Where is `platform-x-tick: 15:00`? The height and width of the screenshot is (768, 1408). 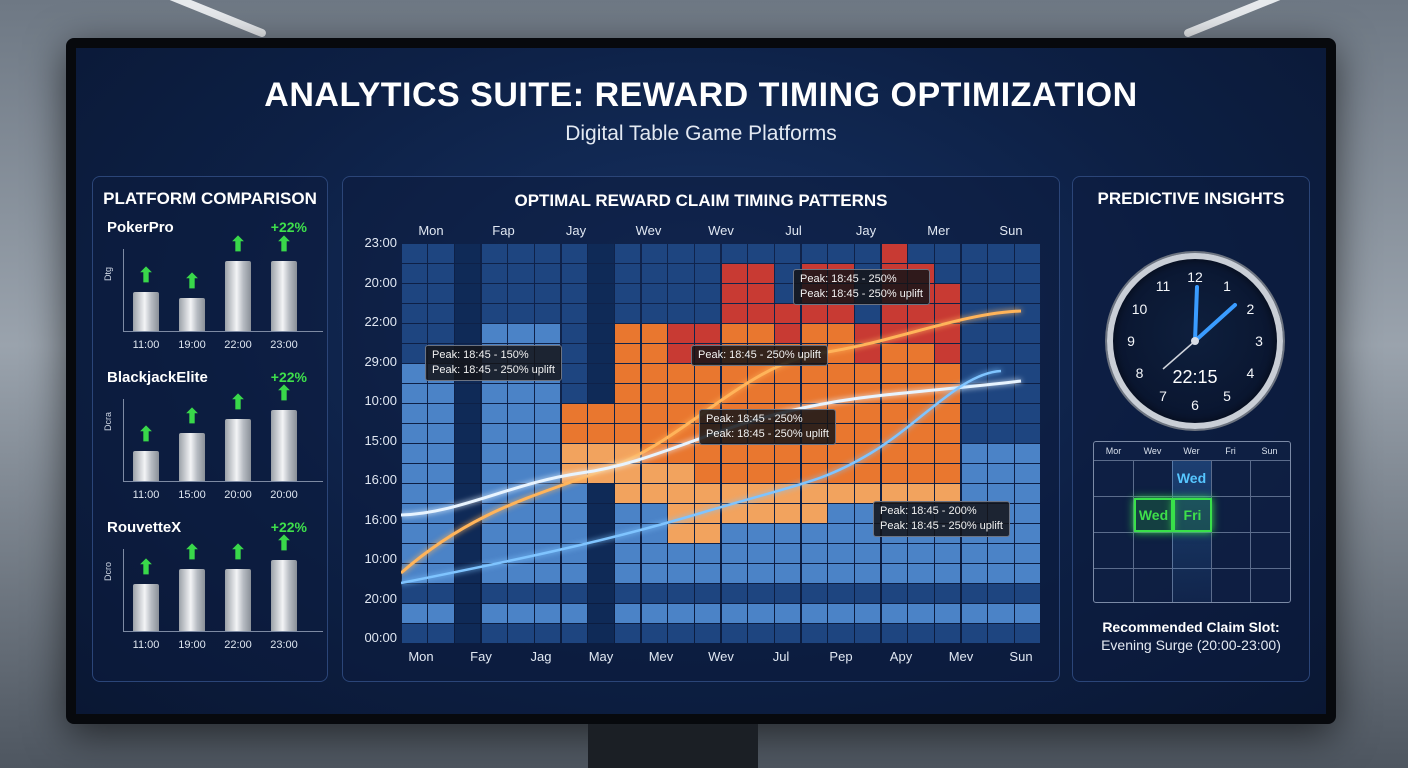
platform-x-tick: 15:00 is located at coordinates (192, 495).